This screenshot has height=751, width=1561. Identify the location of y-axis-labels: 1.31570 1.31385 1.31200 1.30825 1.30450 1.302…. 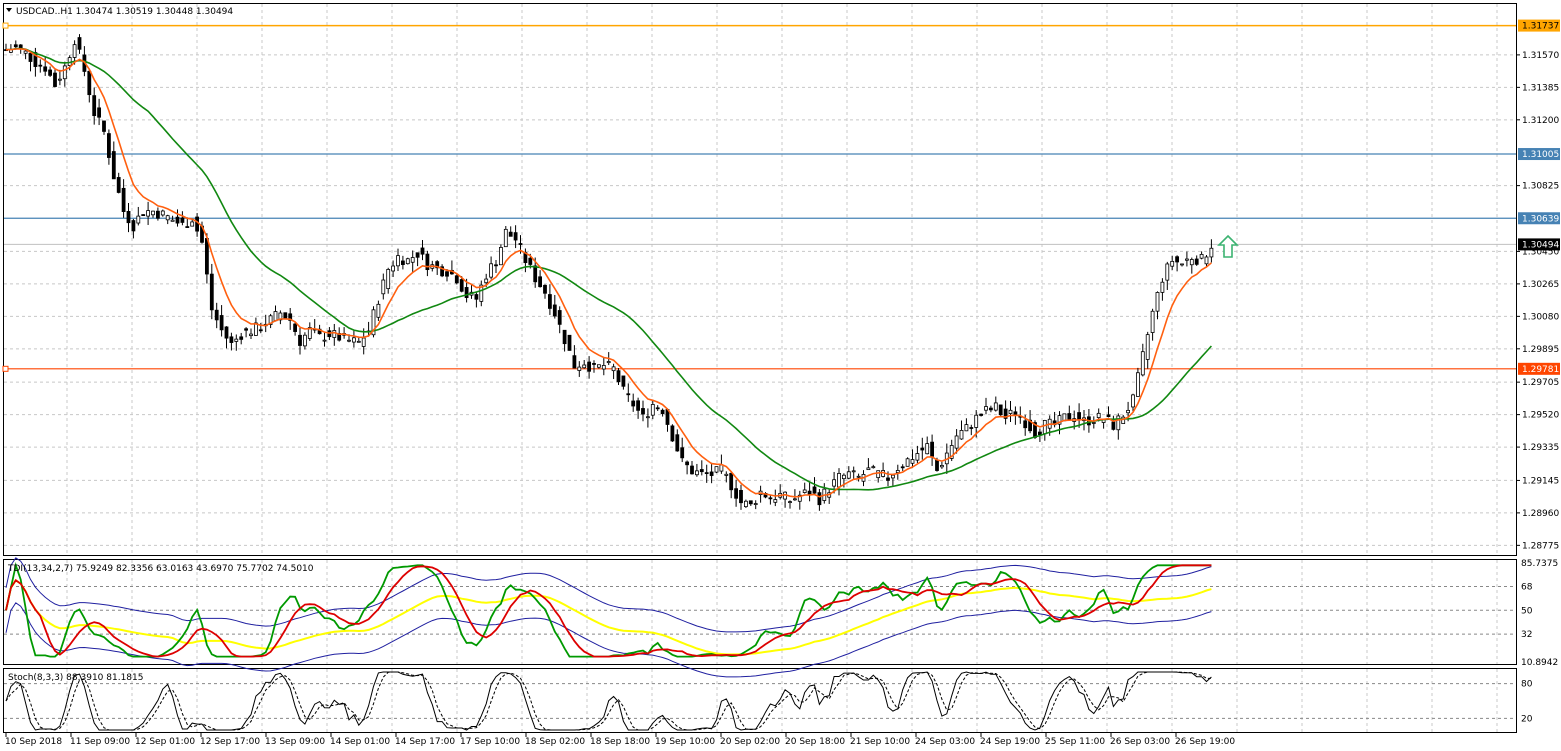
(1538, 371).